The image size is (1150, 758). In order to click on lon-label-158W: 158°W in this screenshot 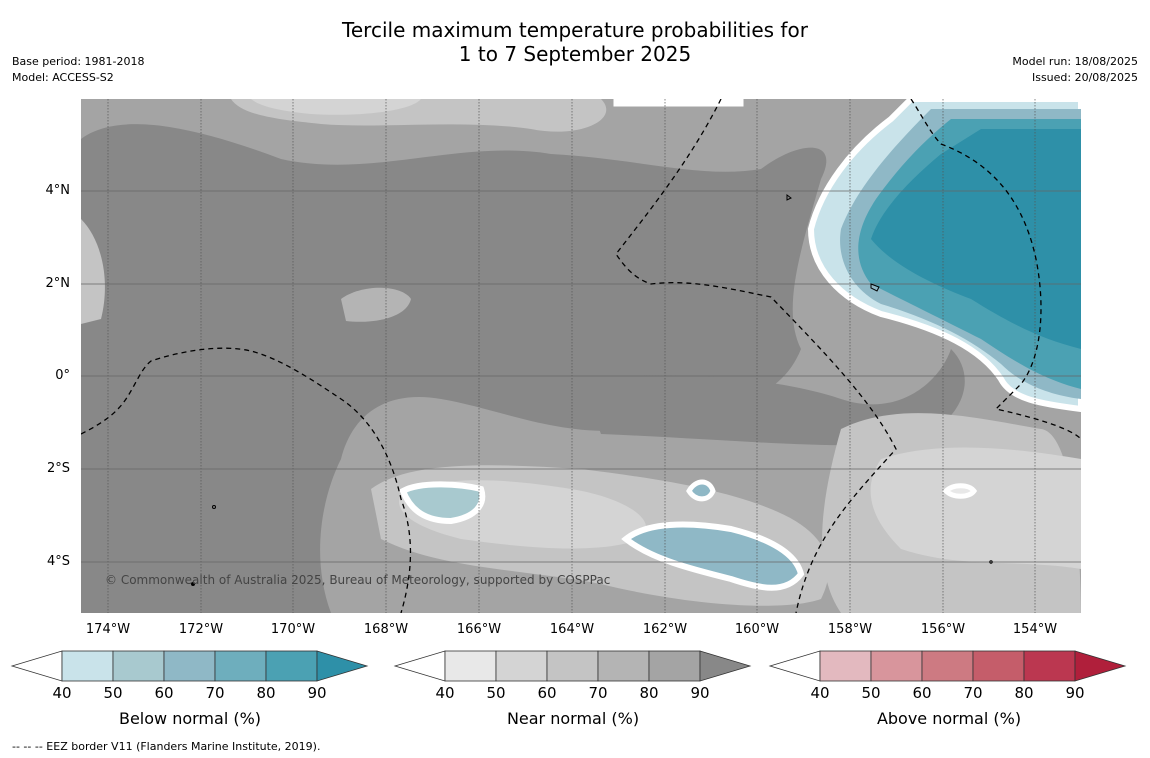, I will do `click(850, 629)`.